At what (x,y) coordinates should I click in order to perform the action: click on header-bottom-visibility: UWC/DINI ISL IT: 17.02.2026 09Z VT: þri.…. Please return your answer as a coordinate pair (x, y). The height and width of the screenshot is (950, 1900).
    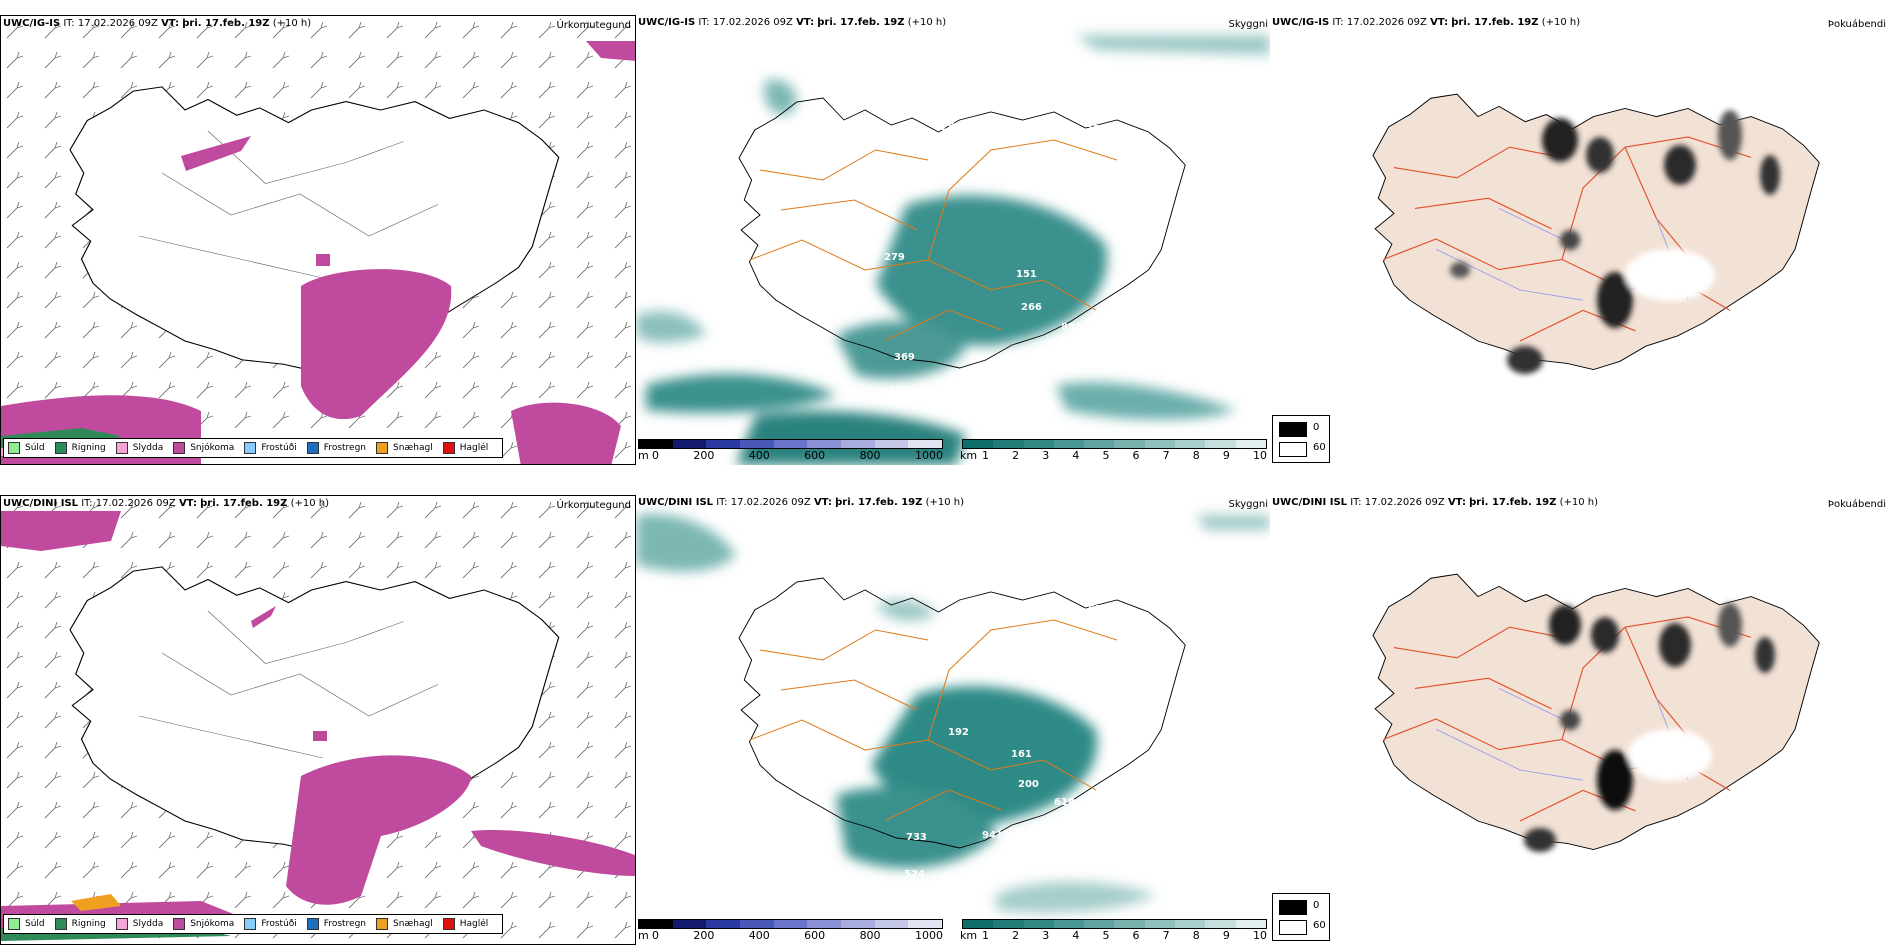
    Looking at the image, I should click on (801, 502).